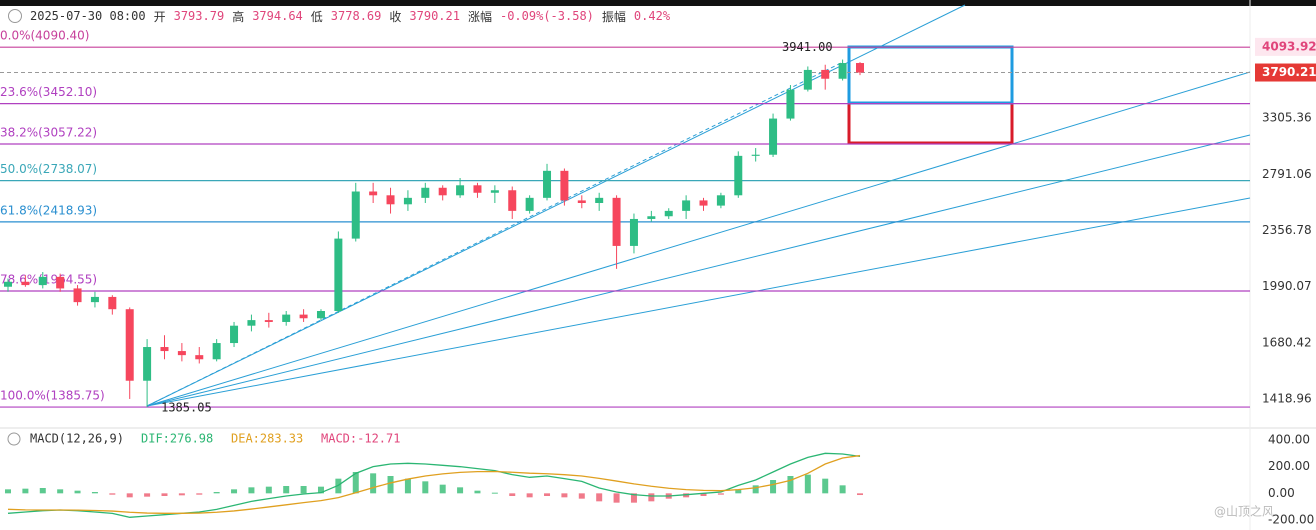  I want to click on legend-label: DEA:283.33, so click(267, 439).